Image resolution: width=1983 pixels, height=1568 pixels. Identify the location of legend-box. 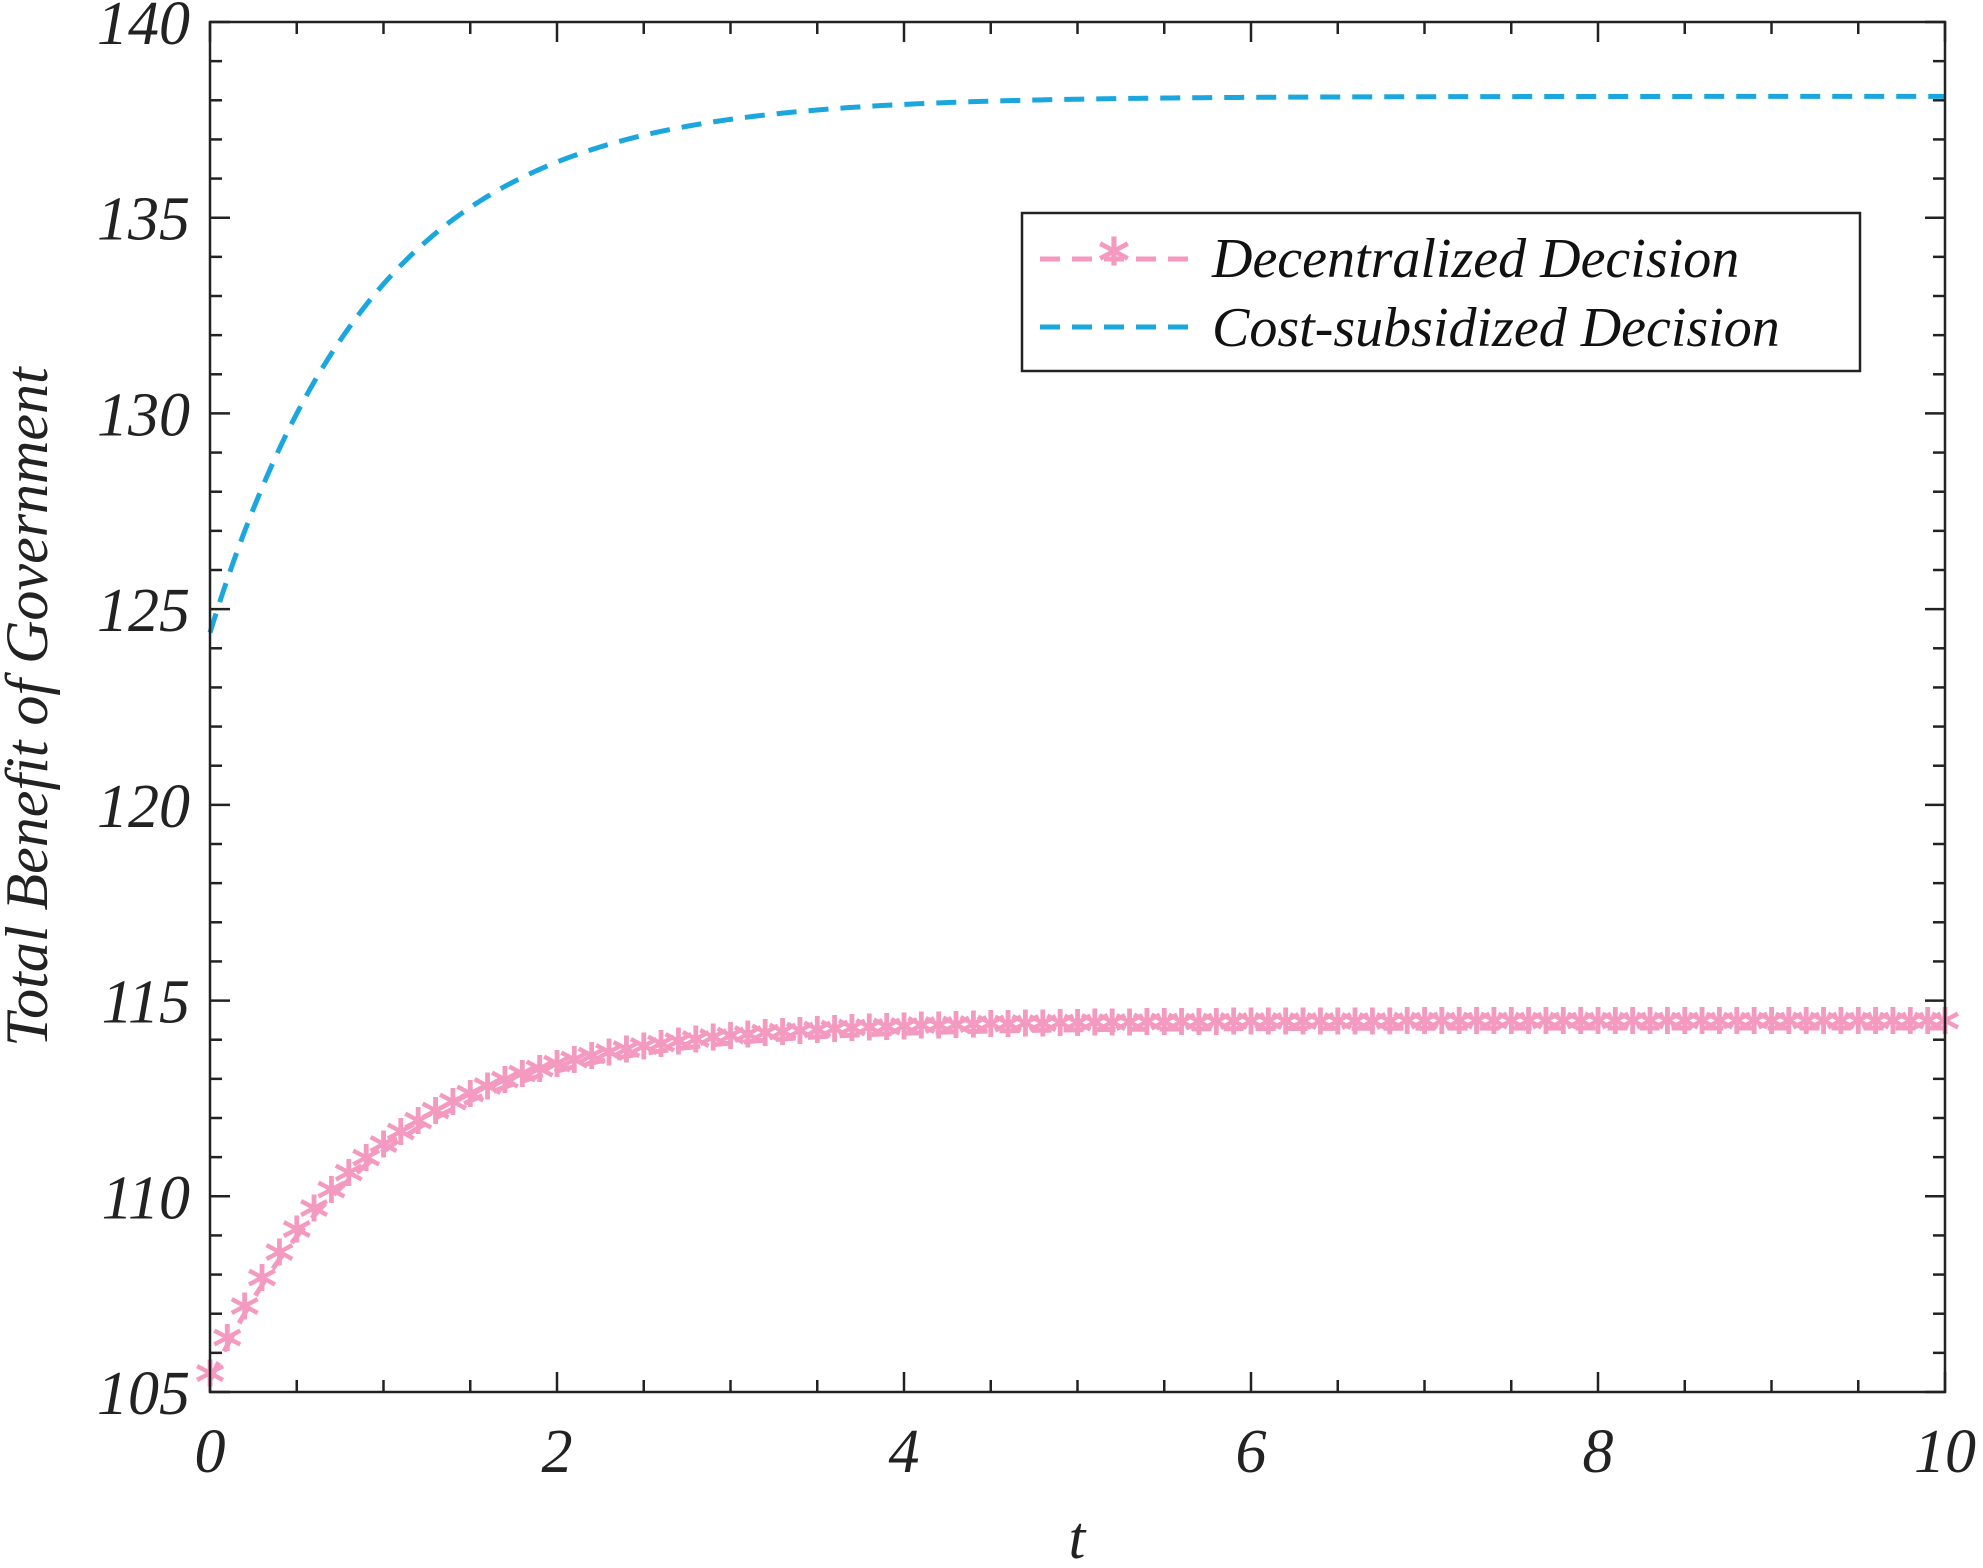
(1441, 292).